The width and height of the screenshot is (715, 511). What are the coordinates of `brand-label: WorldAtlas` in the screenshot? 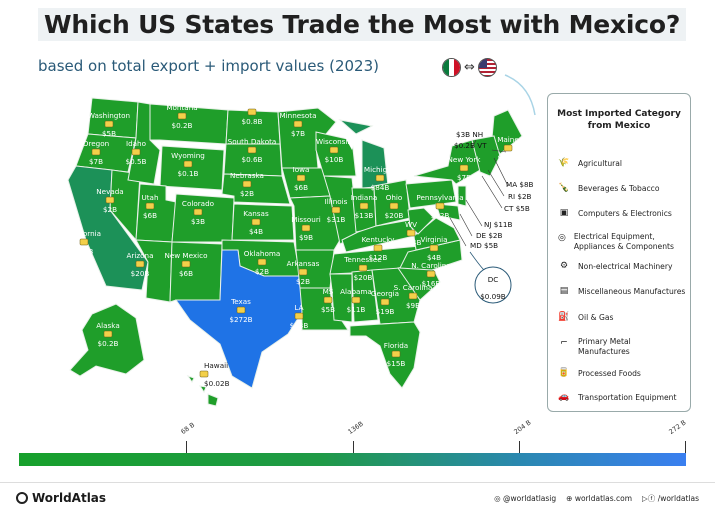 It's located at (69, 498).